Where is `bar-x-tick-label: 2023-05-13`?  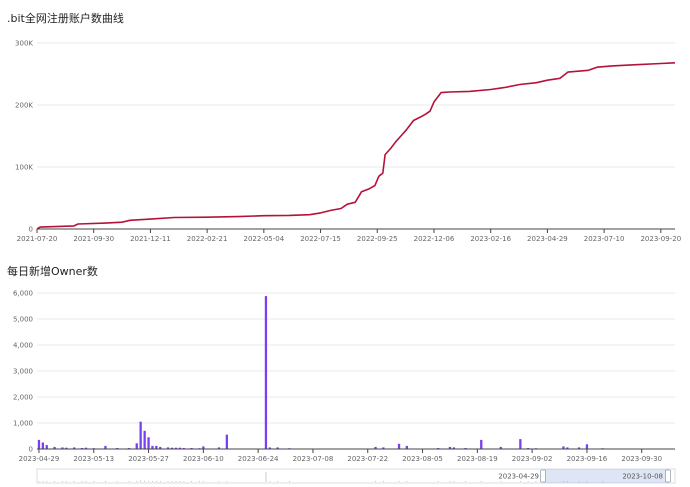 bar-x-tick-label: 2023-05-13 is located at coordinates (93, 459).